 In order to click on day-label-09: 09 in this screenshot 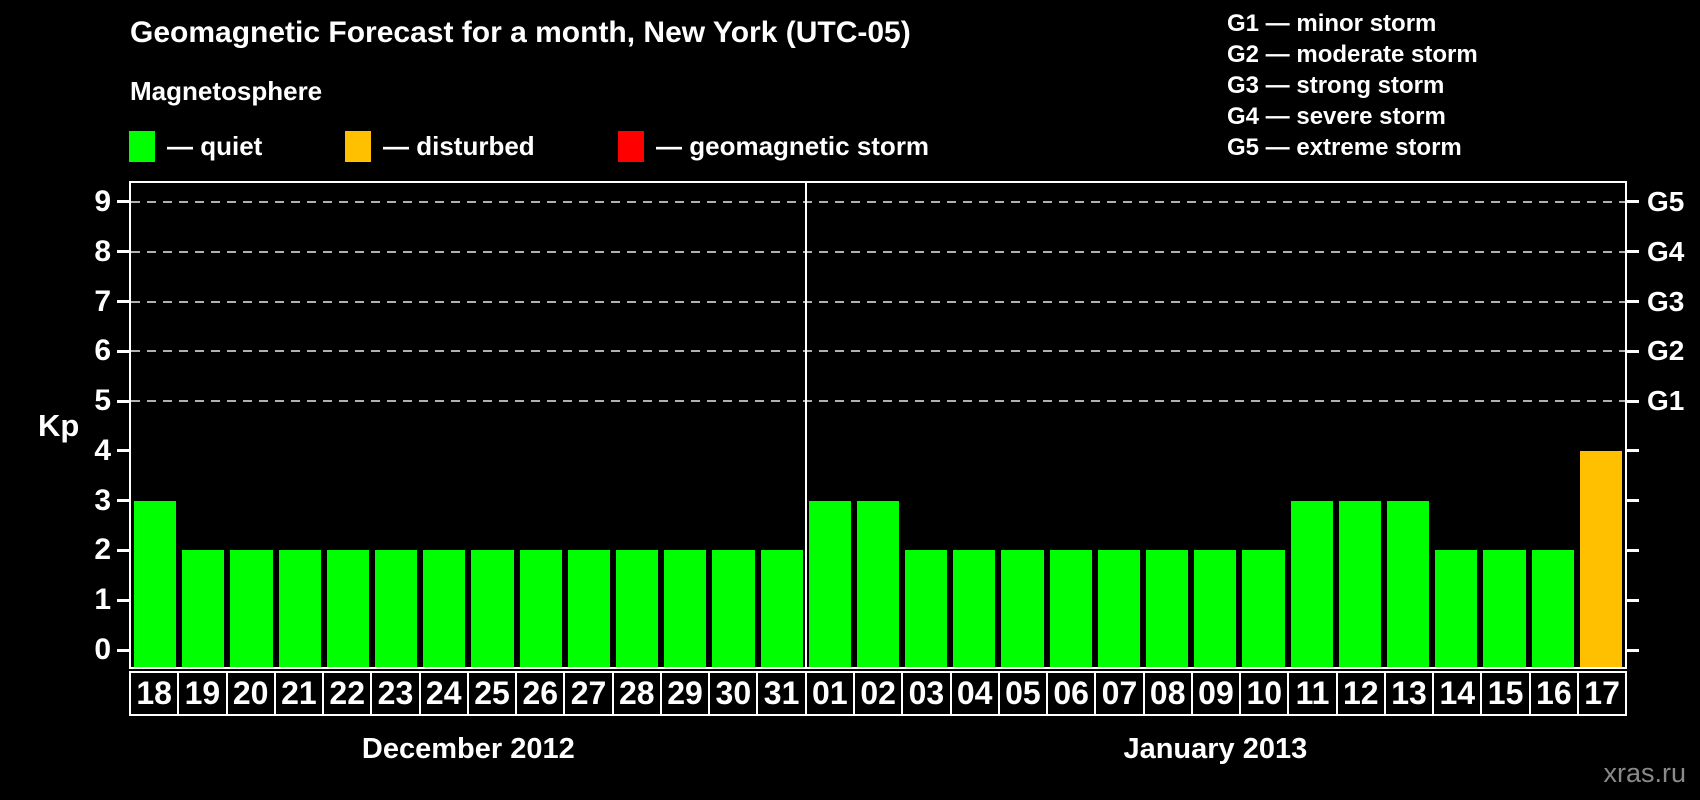, I will do `click(1217, 693)`.